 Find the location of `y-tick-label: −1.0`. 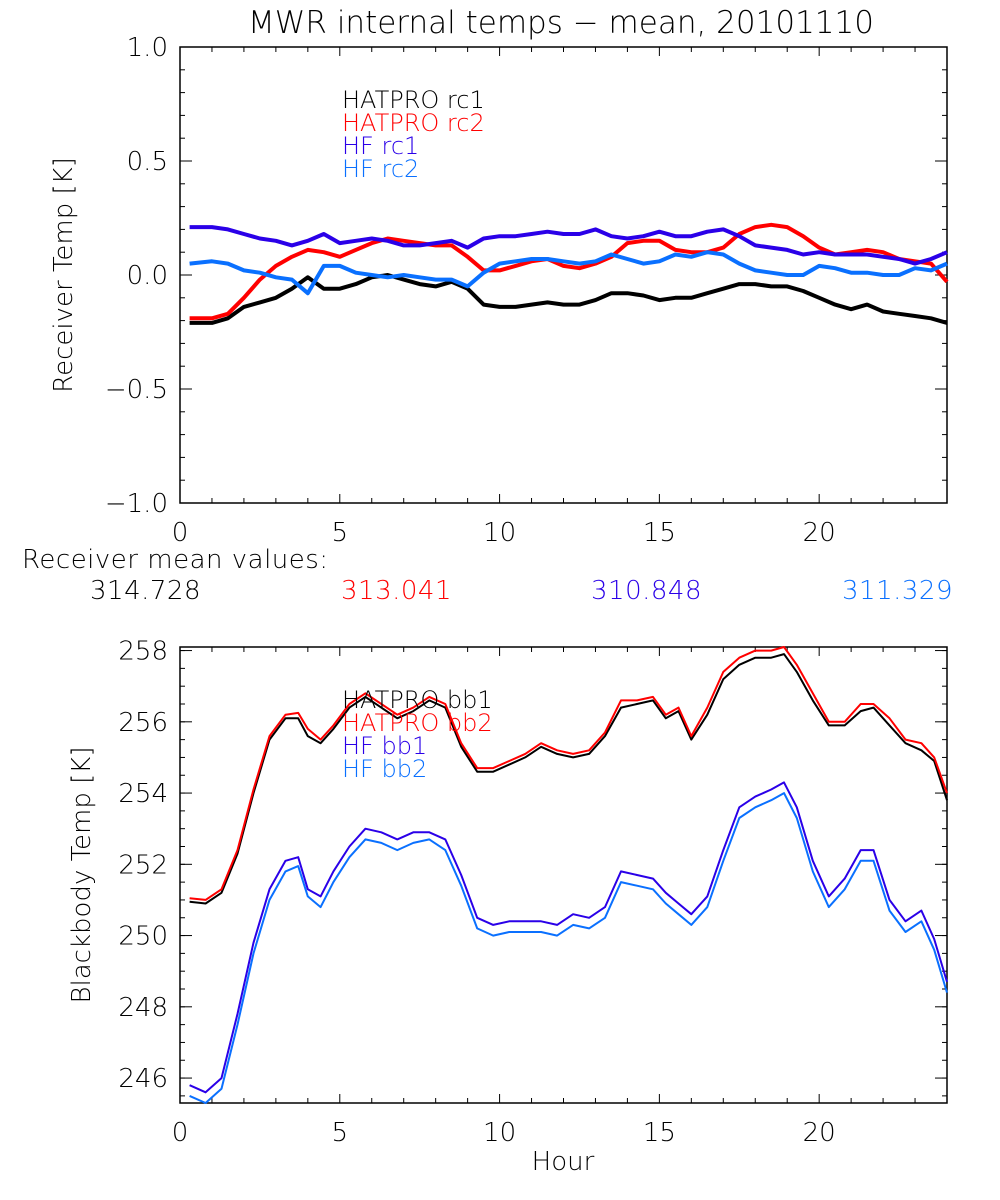

y-tick-label: −1.0 is located at coordinates (136, 504).